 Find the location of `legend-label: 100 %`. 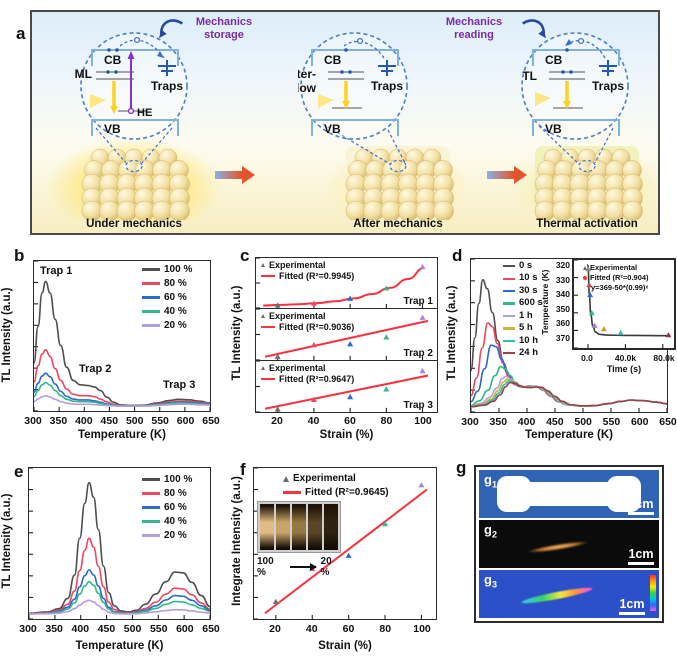

legend-label: 100 % is located at coordinates (178, 479).